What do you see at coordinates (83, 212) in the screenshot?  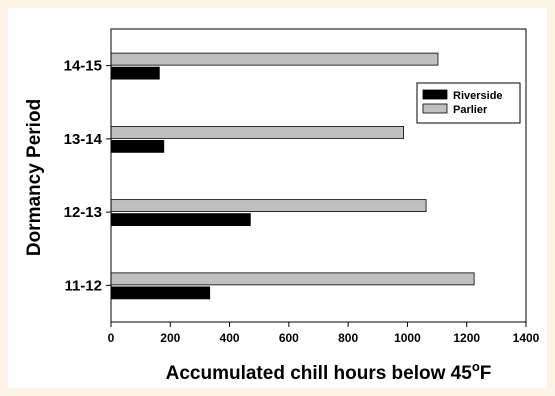 I see `y-tick-label: 12-13` at bounding box center [83, 212].